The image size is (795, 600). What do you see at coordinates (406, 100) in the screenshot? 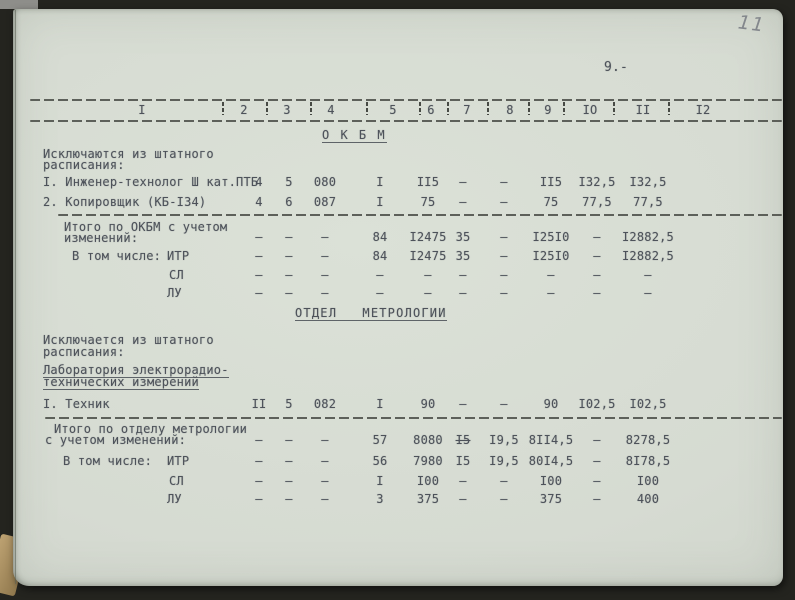
I see `table-rule-header-top` at bounding box center [406, 100].